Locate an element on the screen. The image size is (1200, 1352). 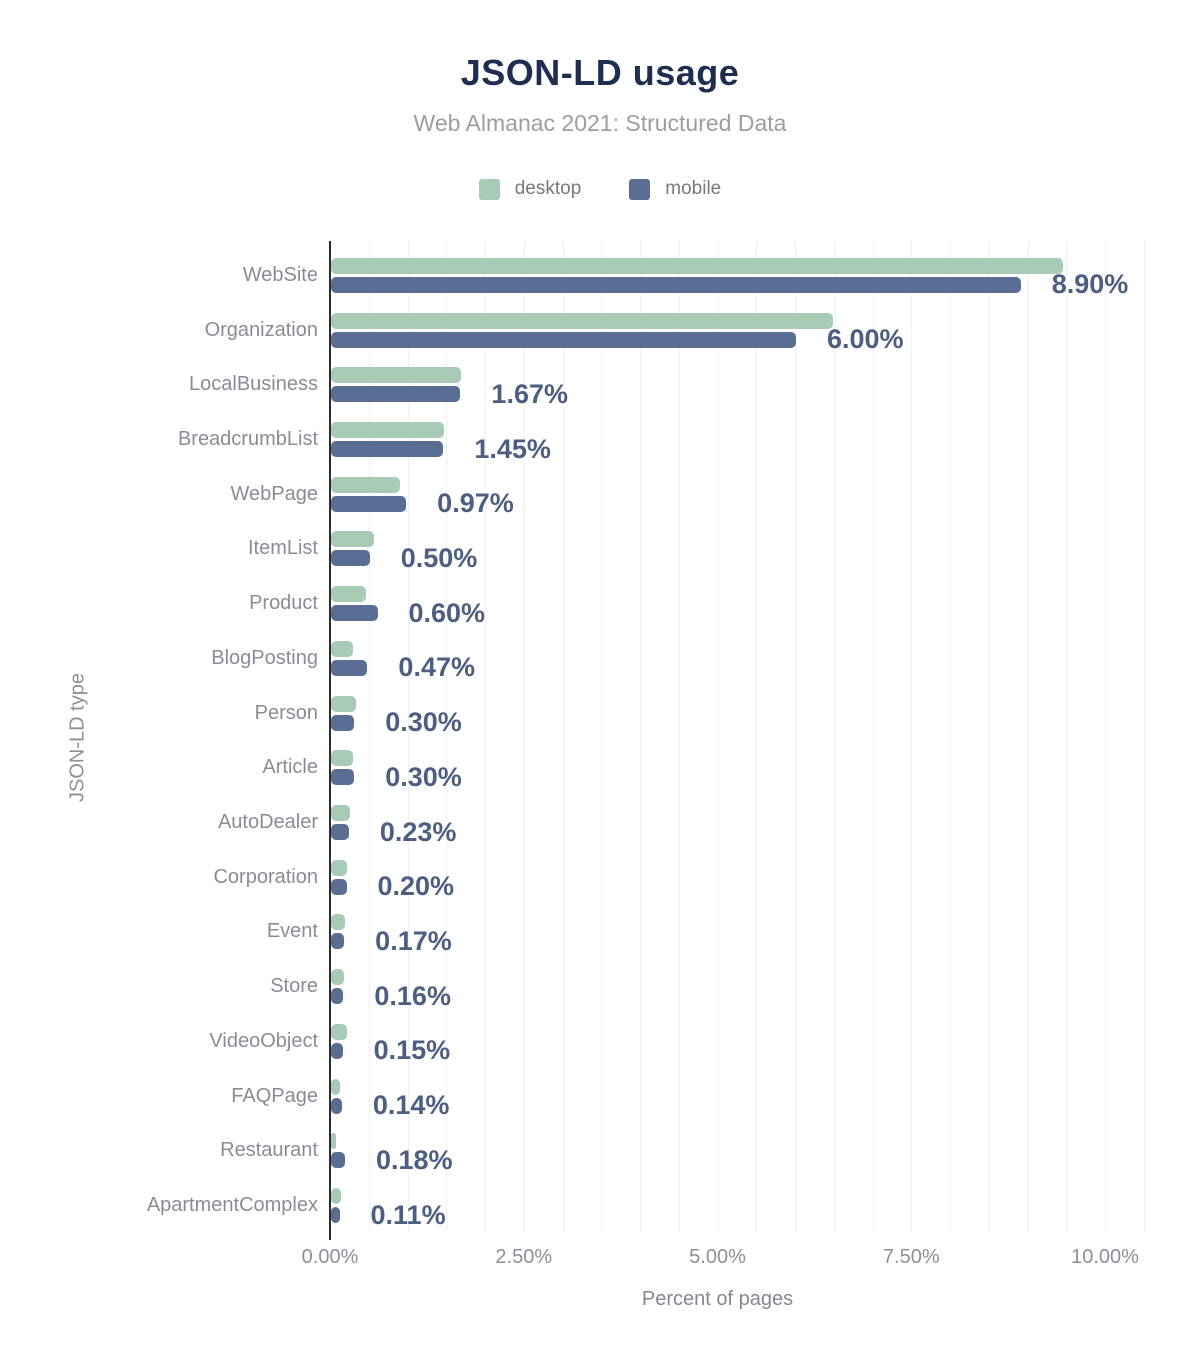
y-axis-title: JSON-LD type is located at coordinates (77, 737).